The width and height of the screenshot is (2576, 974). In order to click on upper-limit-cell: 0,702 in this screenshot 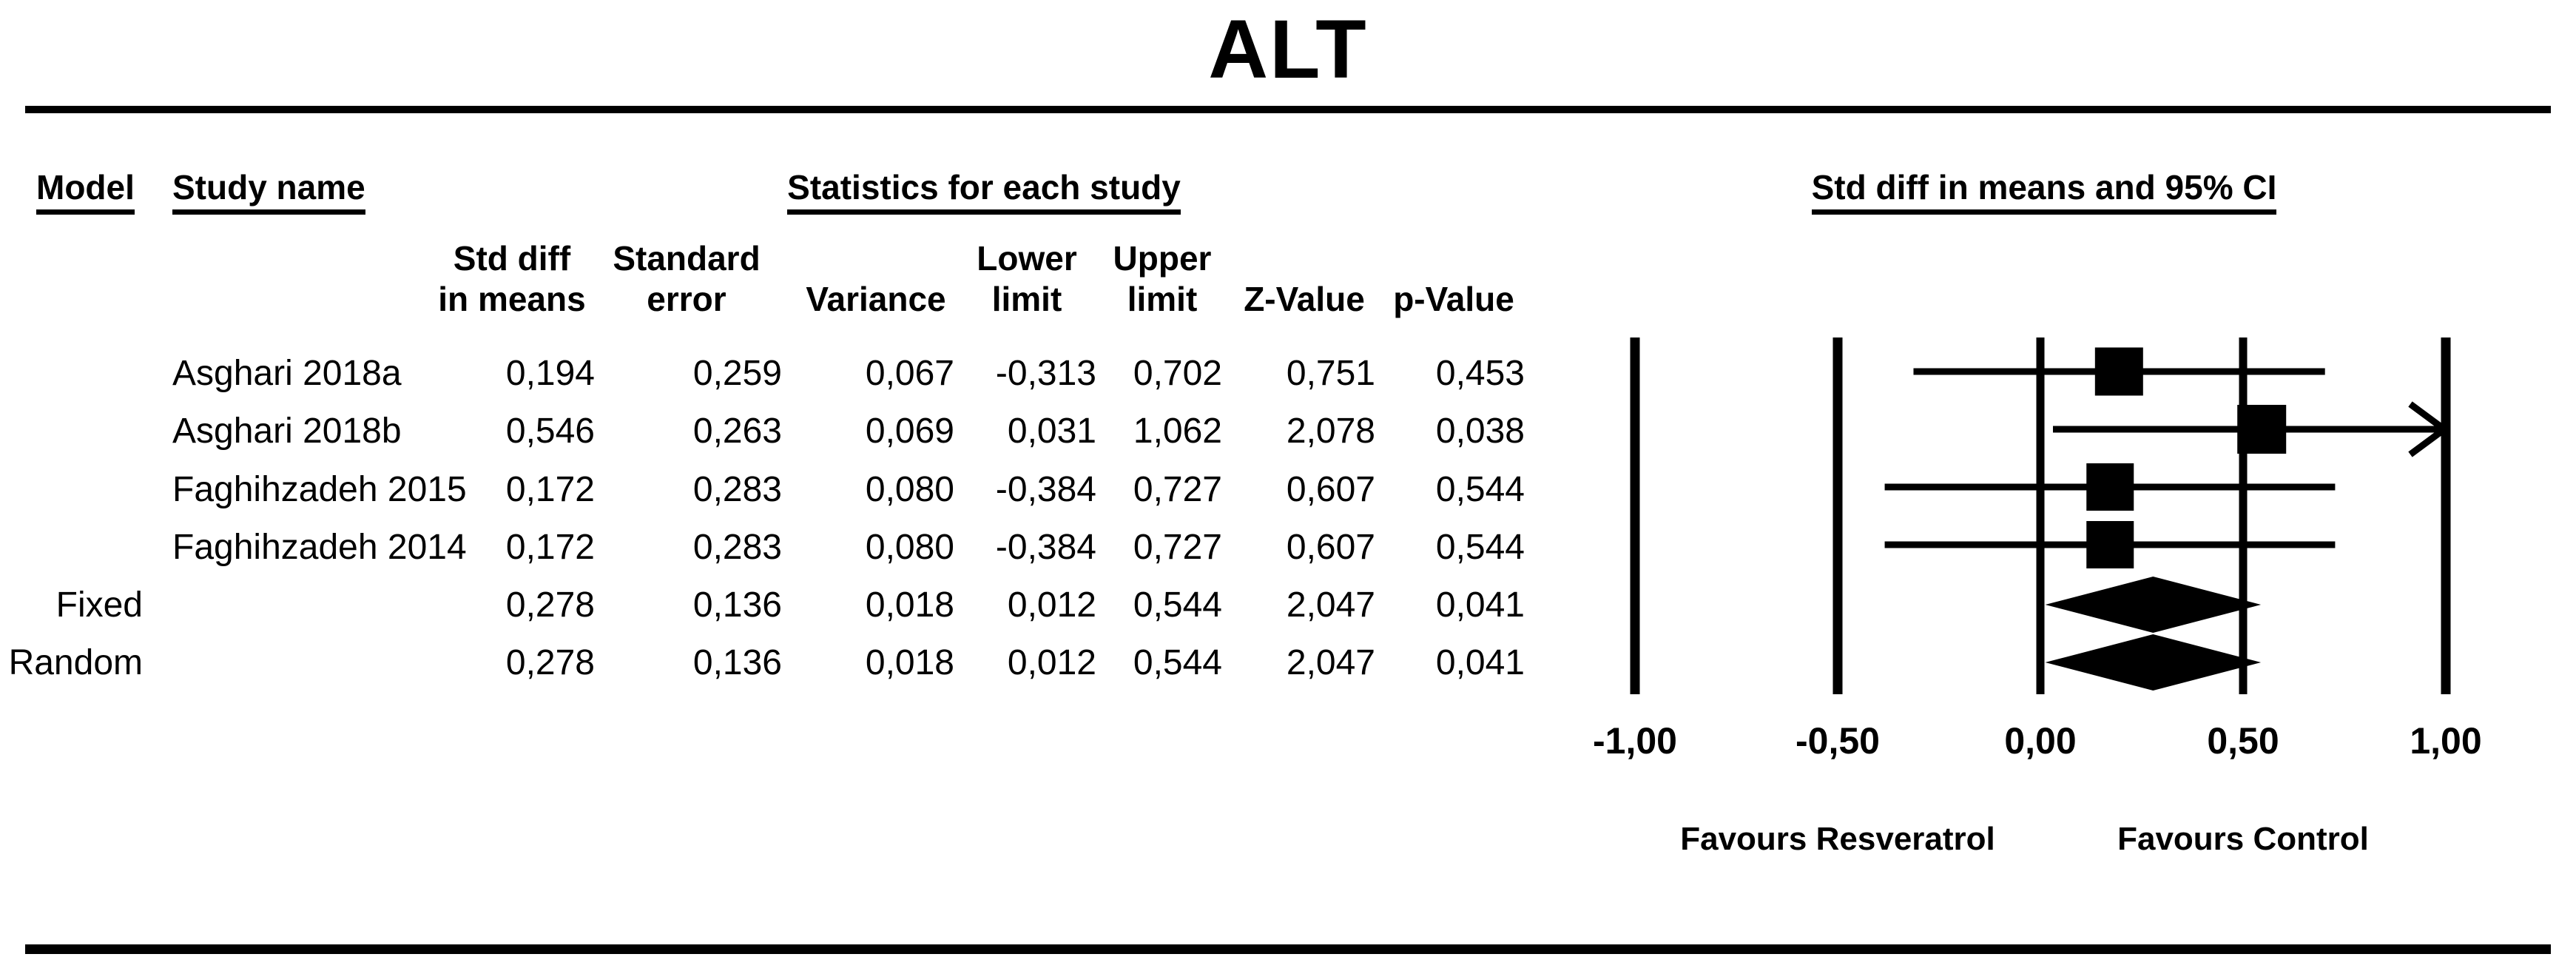, I will do `click(1177, 373)`.